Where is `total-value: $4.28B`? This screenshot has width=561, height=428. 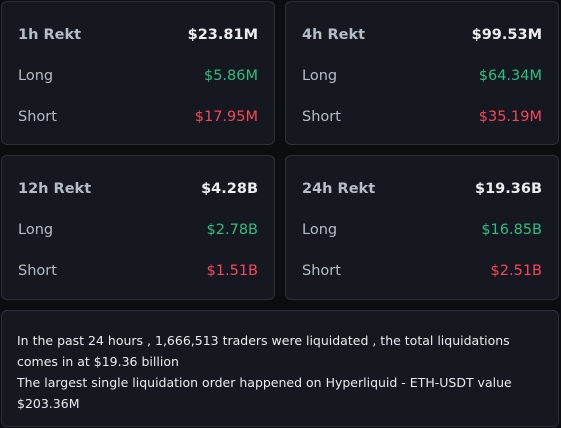 total-value: $4.28B is located at coordinates (229, 189).